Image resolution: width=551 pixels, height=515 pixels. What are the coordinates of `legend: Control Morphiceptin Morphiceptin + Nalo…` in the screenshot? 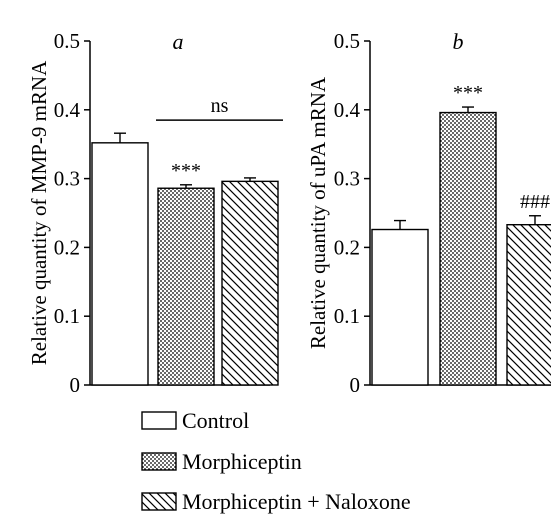 It's located at (276, 461).